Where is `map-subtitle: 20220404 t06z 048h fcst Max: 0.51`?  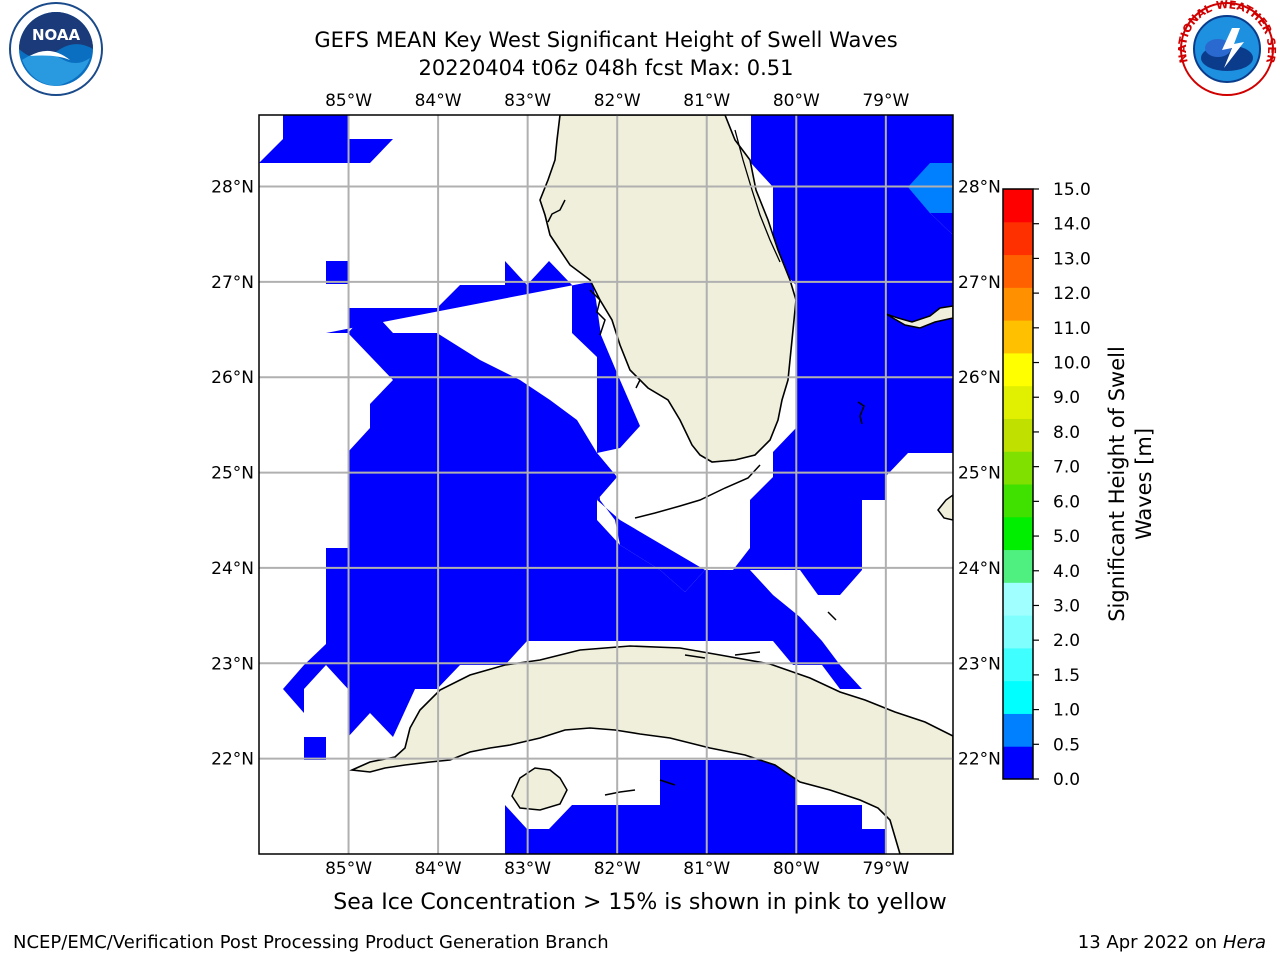
map-subtitle: 20220404 t06z 048h fcst Max: 0.51 is located at coordinates (606, 68).